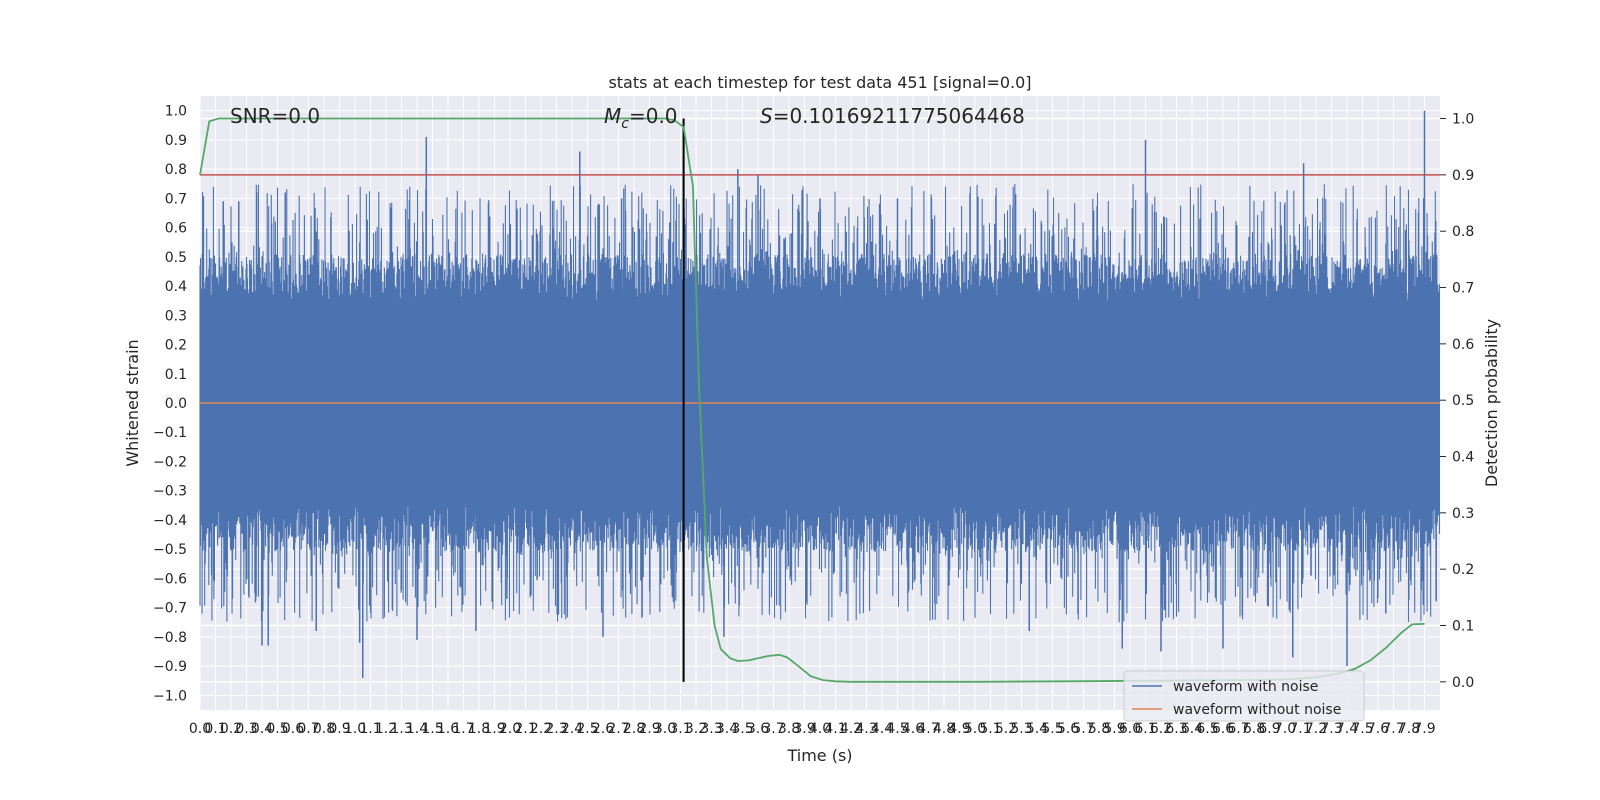  I want to click on chirp-mass-annotation: Mc=0.0, so click(641, 118).